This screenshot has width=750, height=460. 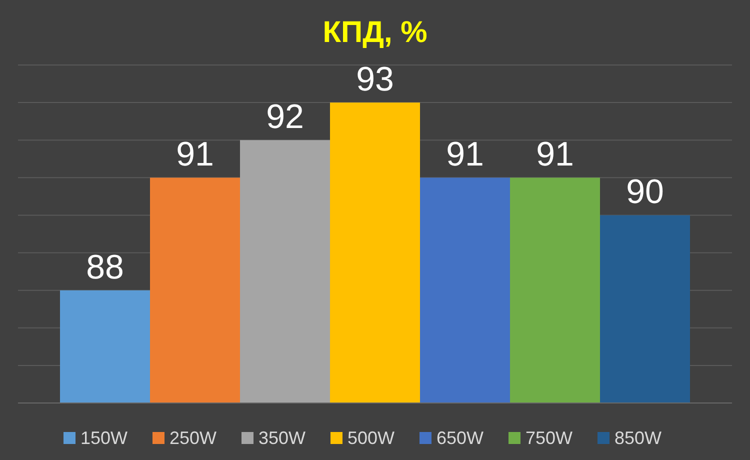 I want to click on legend-label: 350W, so click(x=282, y=438).